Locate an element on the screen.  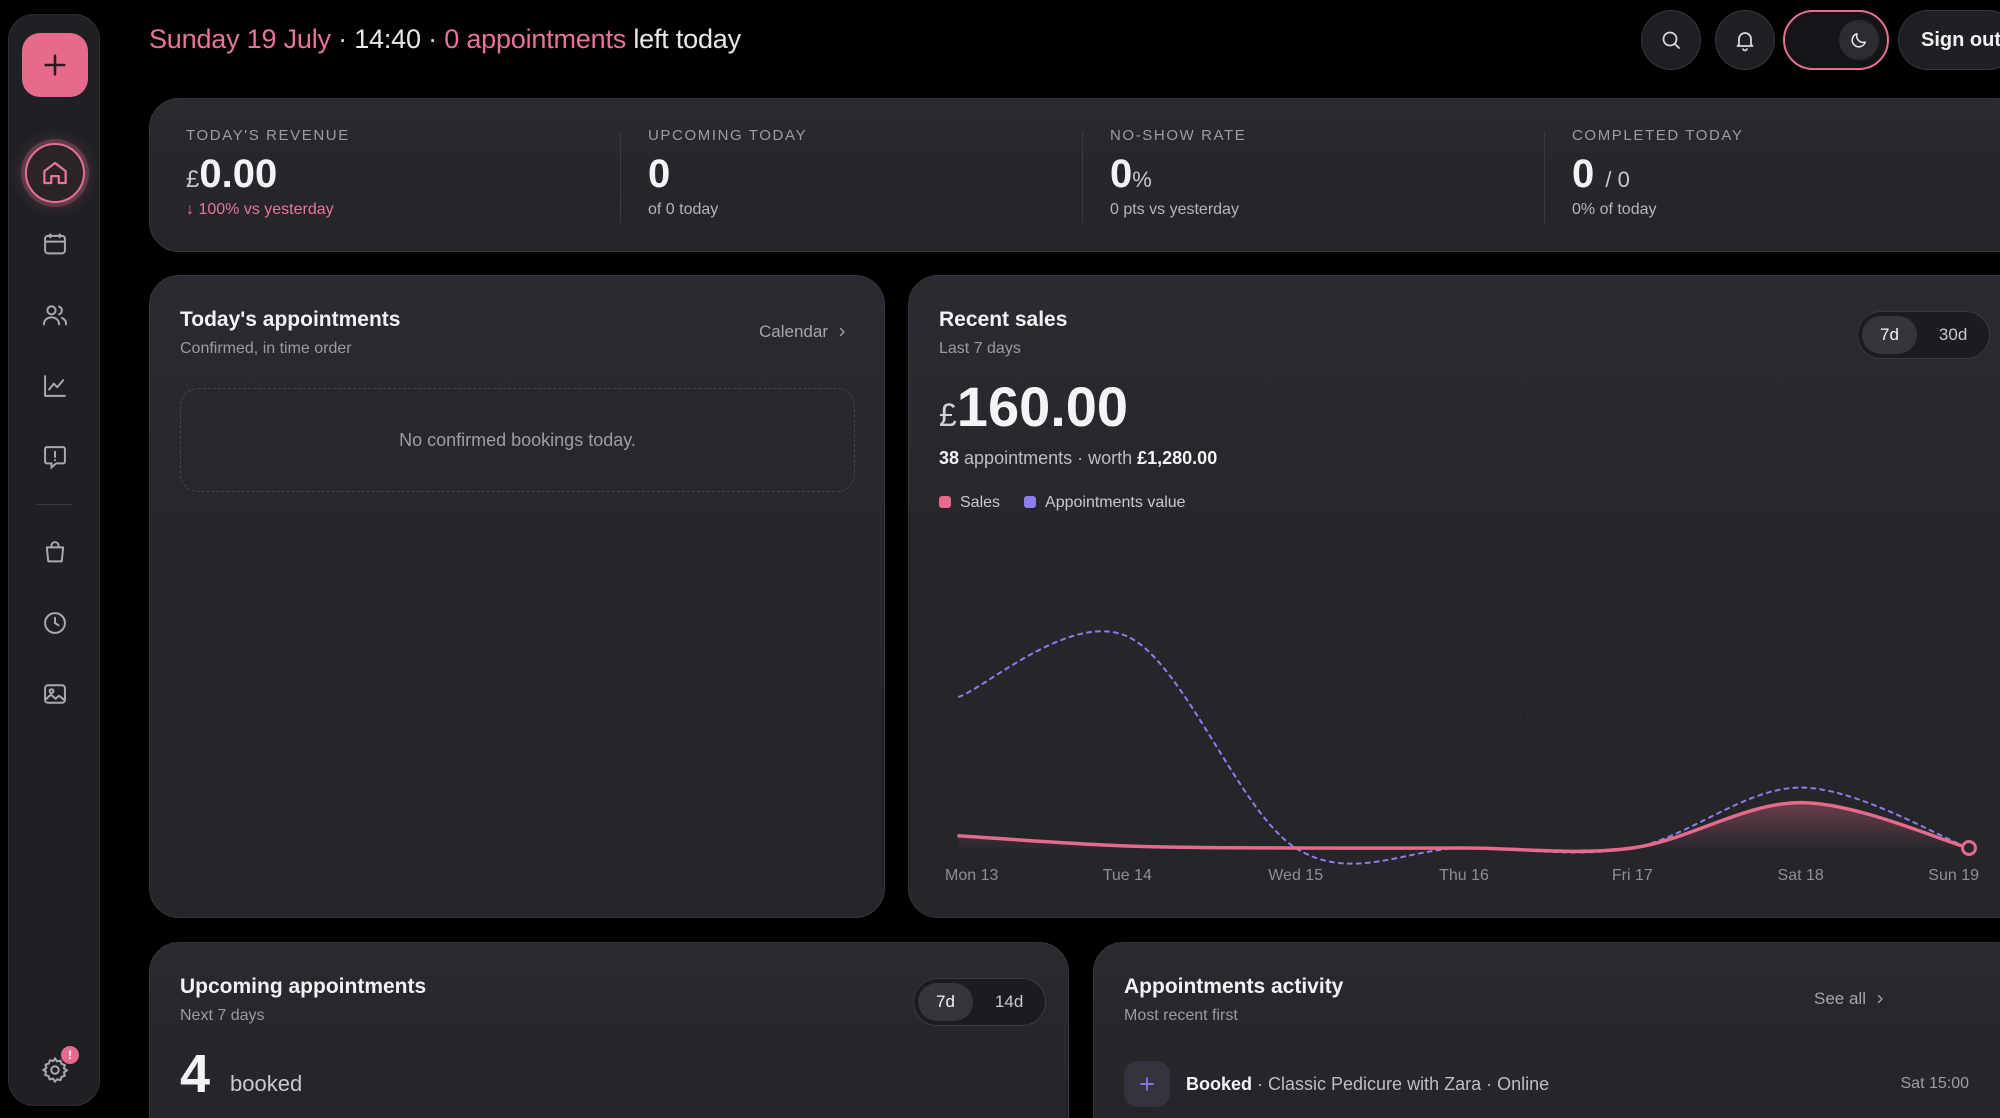
nav-clients is located at coordinates (55, 315).